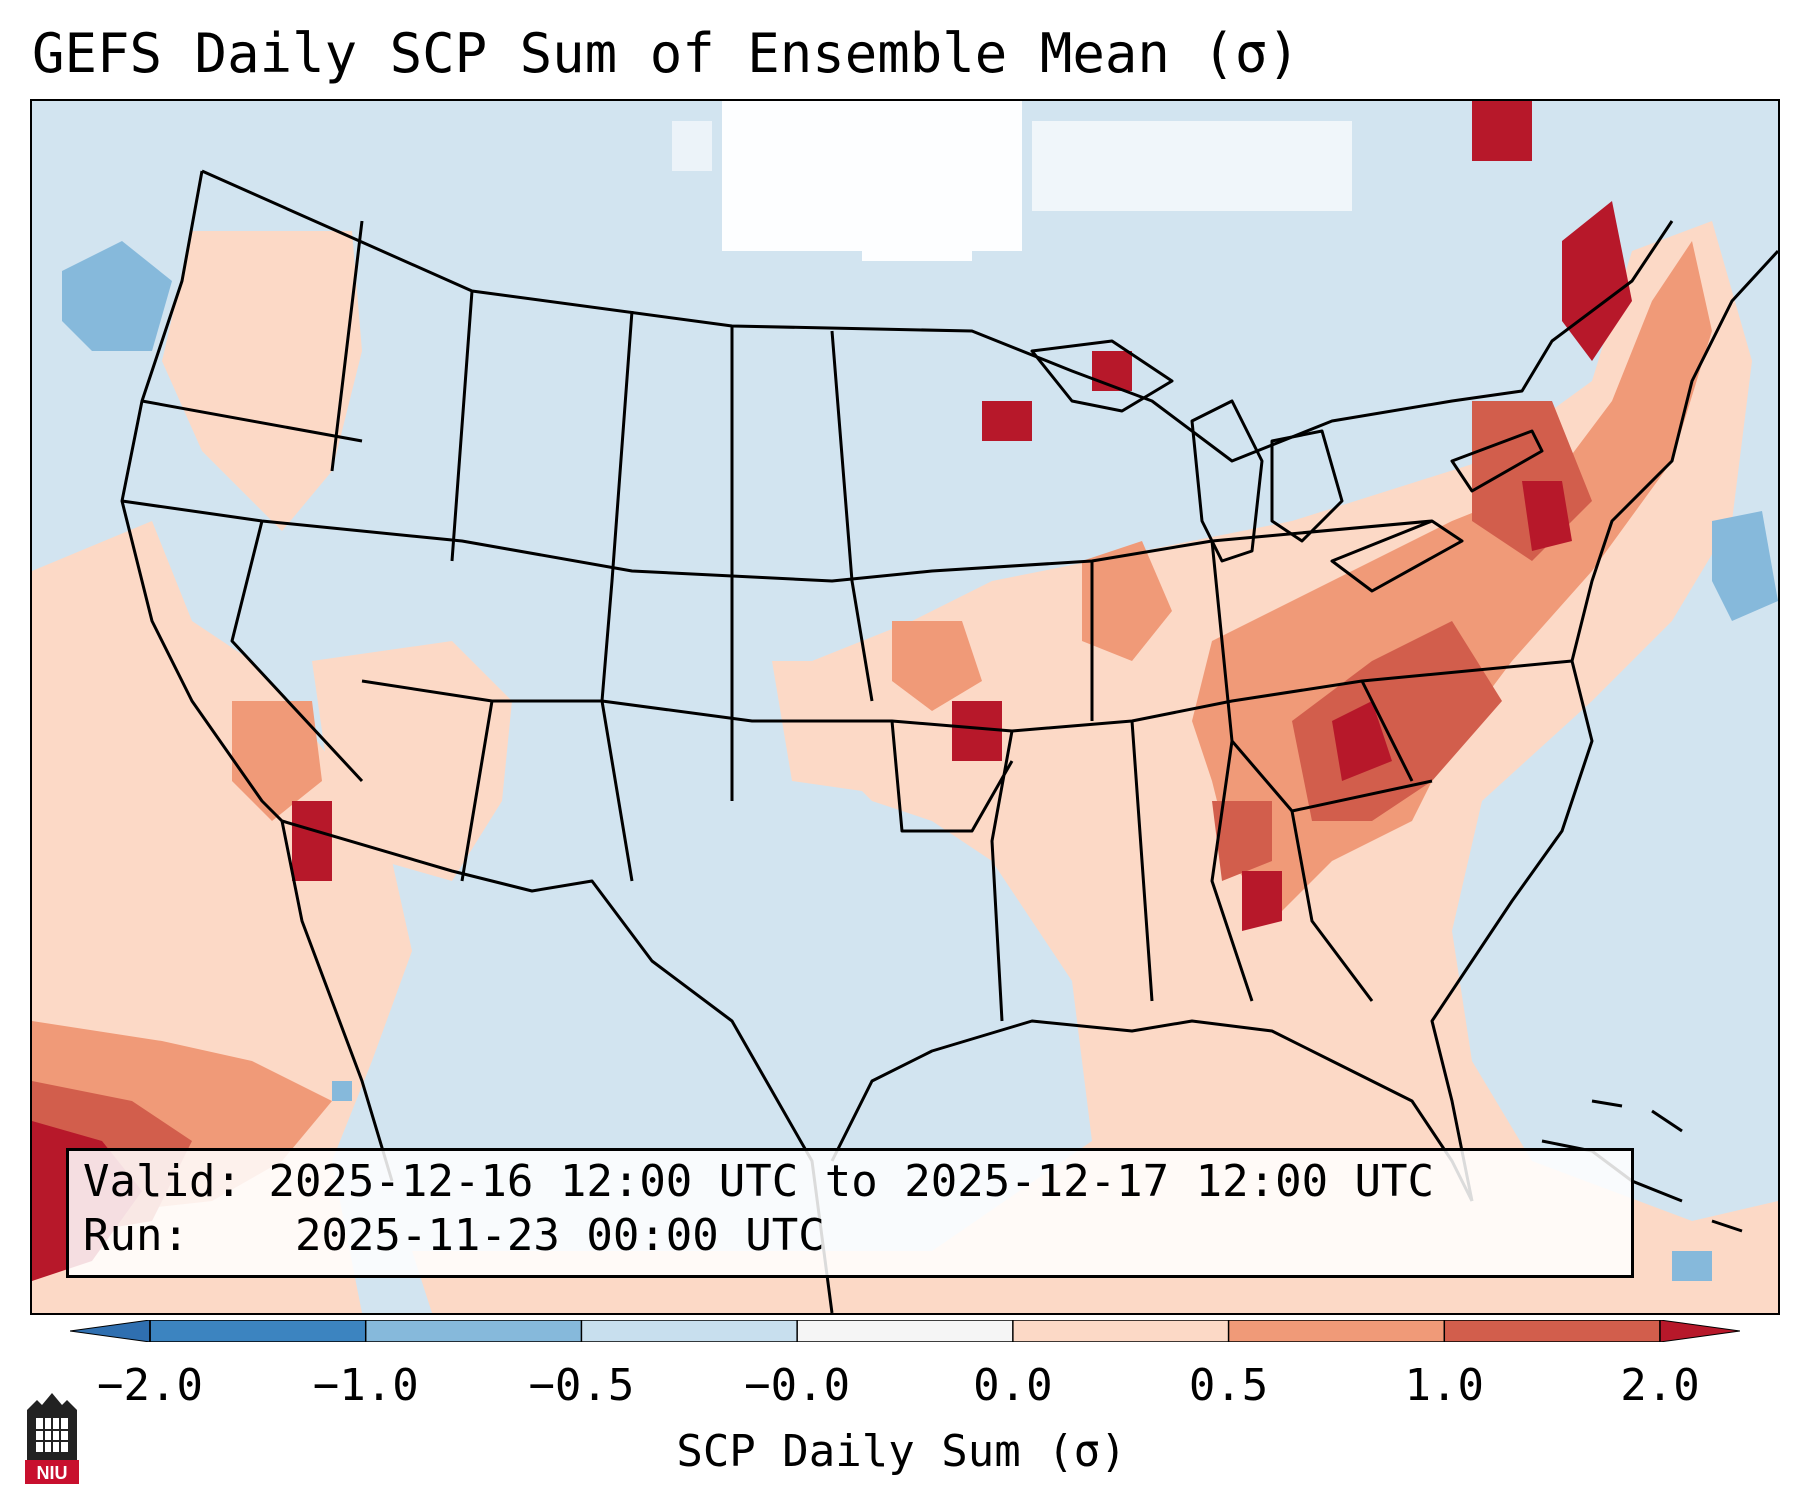 The height and width of the screenshot is (1506, 1803). What do you see at coordinates (1228, 1385) in the screenshot?
I see `colorbar-tick-label: 0.5` at bounding box center [1228, 1385].